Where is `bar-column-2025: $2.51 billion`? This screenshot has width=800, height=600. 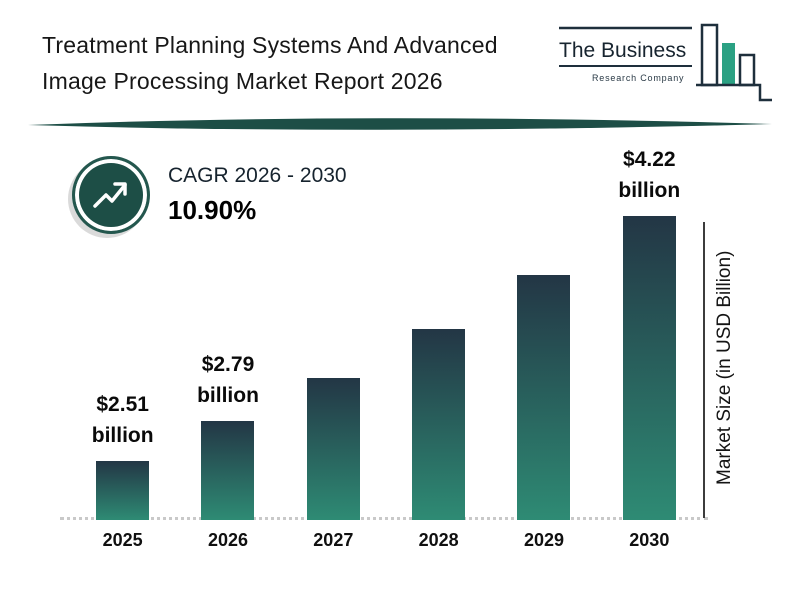
bar-column-2025: $2.51 billion is located at coordinates (122, 454).